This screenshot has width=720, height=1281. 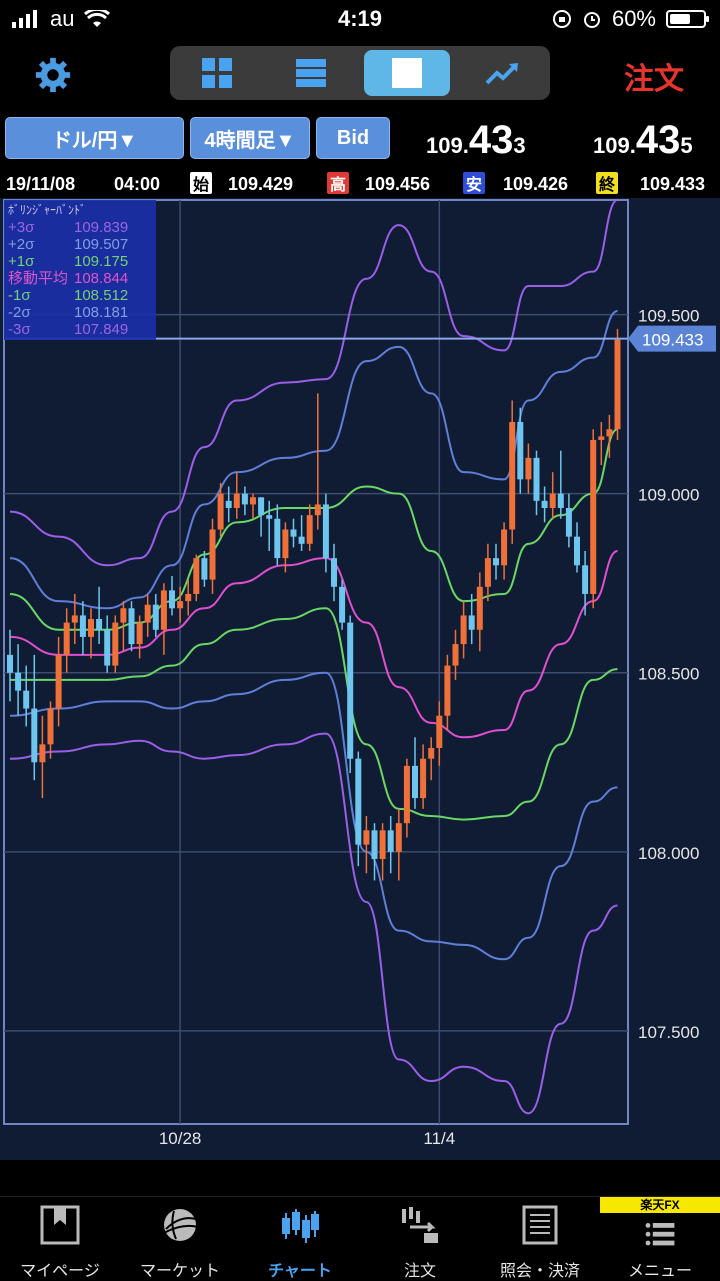 I want to click on gear-icon, so click(x=53, y=75).